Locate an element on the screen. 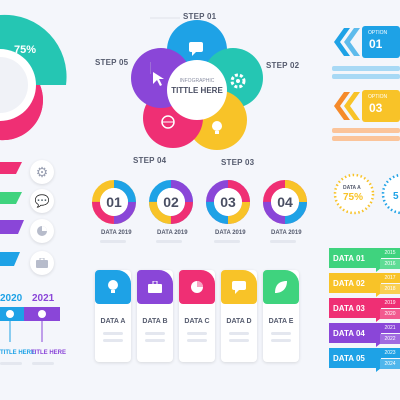 Image resolution: width=400 pixels, height=400 pixels. option-number-03: 03 is located at coordinates (376, 108).